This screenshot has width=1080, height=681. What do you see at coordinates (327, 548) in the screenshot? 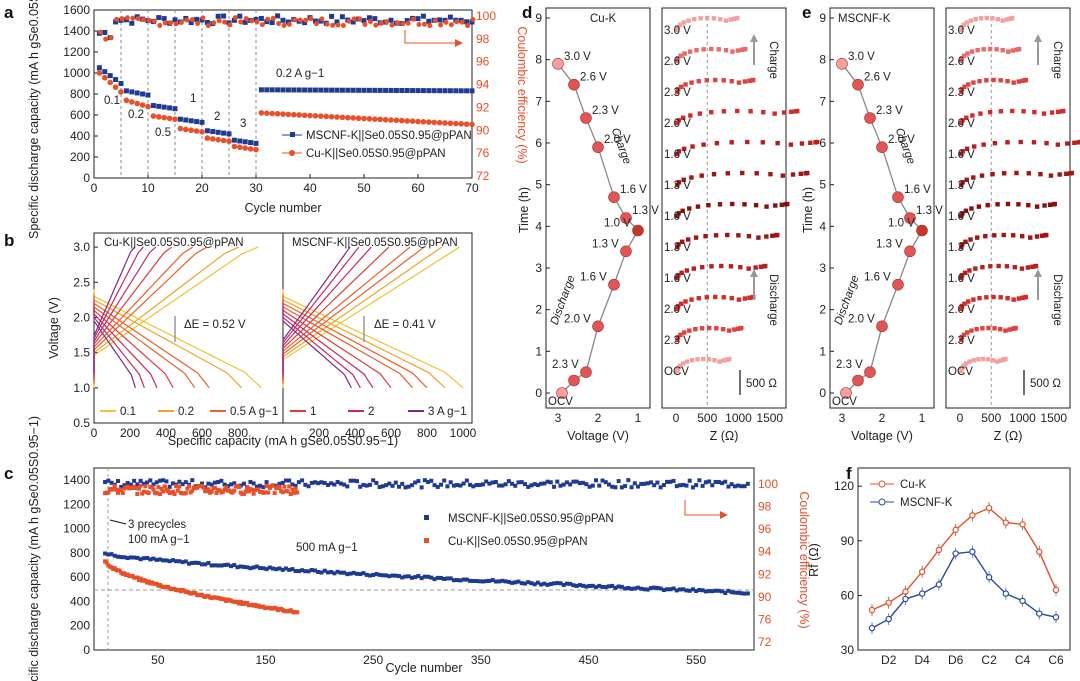
I see `cycling-rate-label: 500 mA g−1` at bounding box center [327, 548].